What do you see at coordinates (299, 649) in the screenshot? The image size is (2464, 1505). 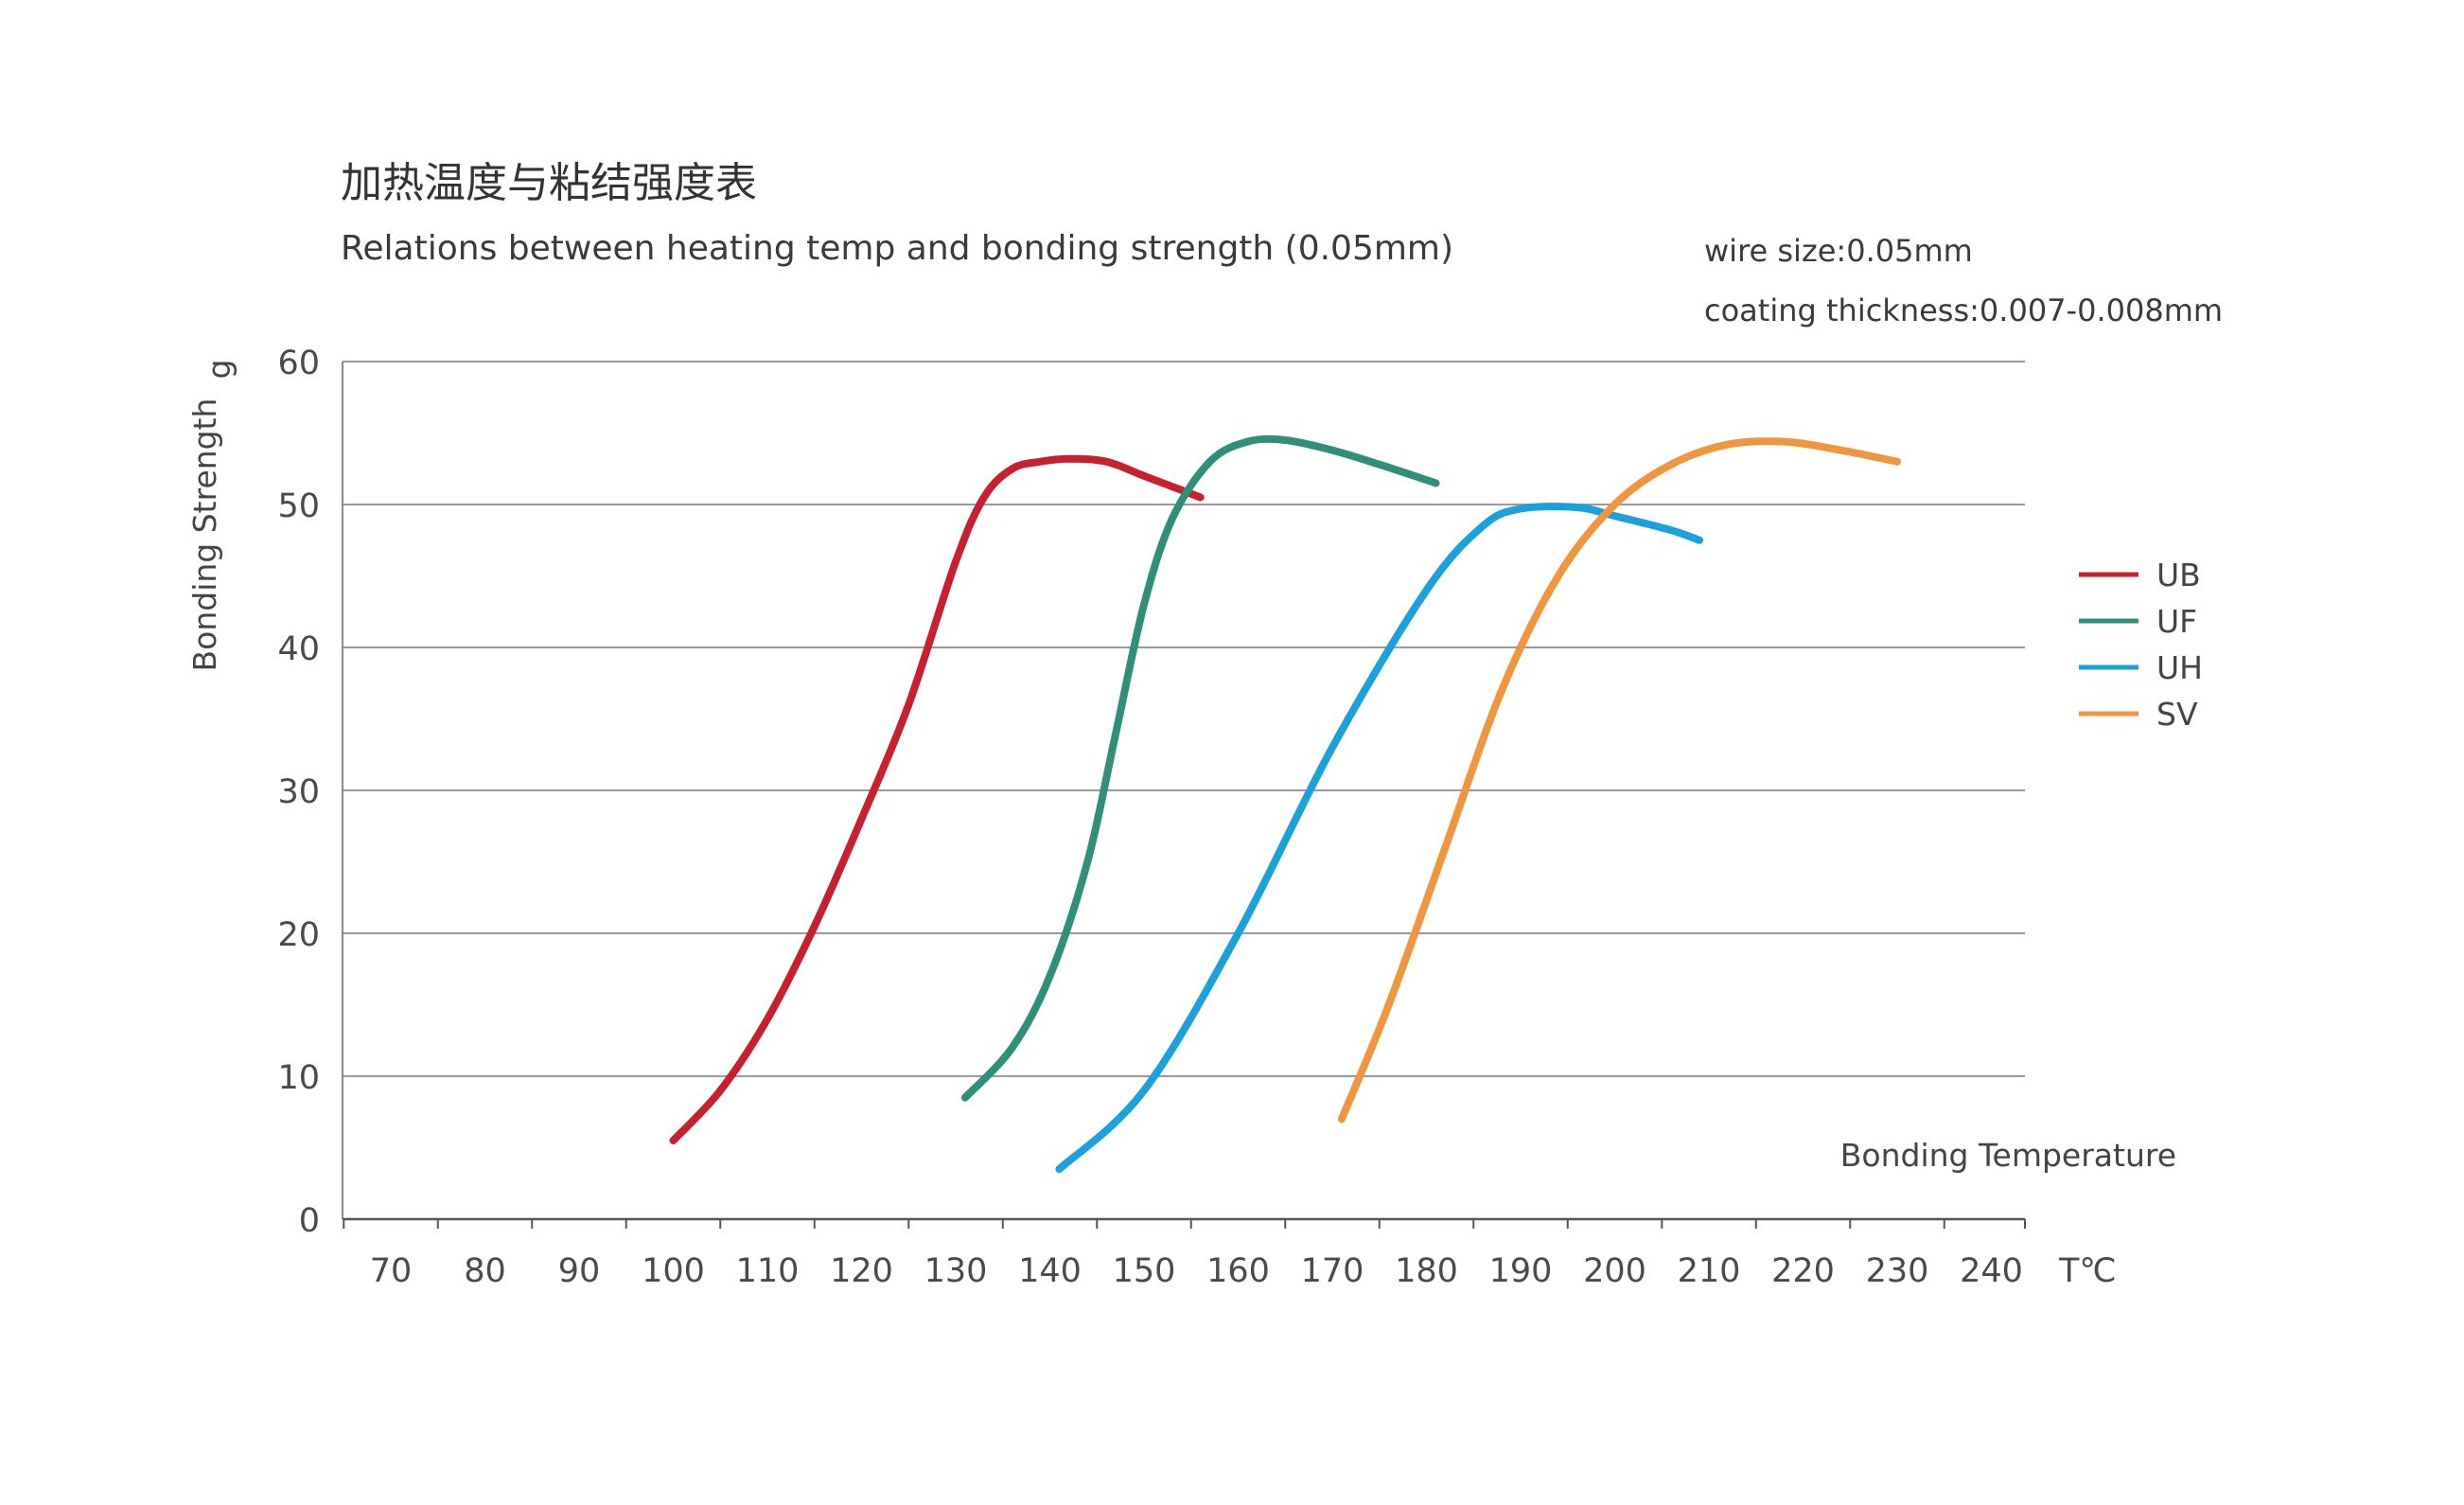 I see `y-tick-label-40: 40` at bounding box center [299, 649].